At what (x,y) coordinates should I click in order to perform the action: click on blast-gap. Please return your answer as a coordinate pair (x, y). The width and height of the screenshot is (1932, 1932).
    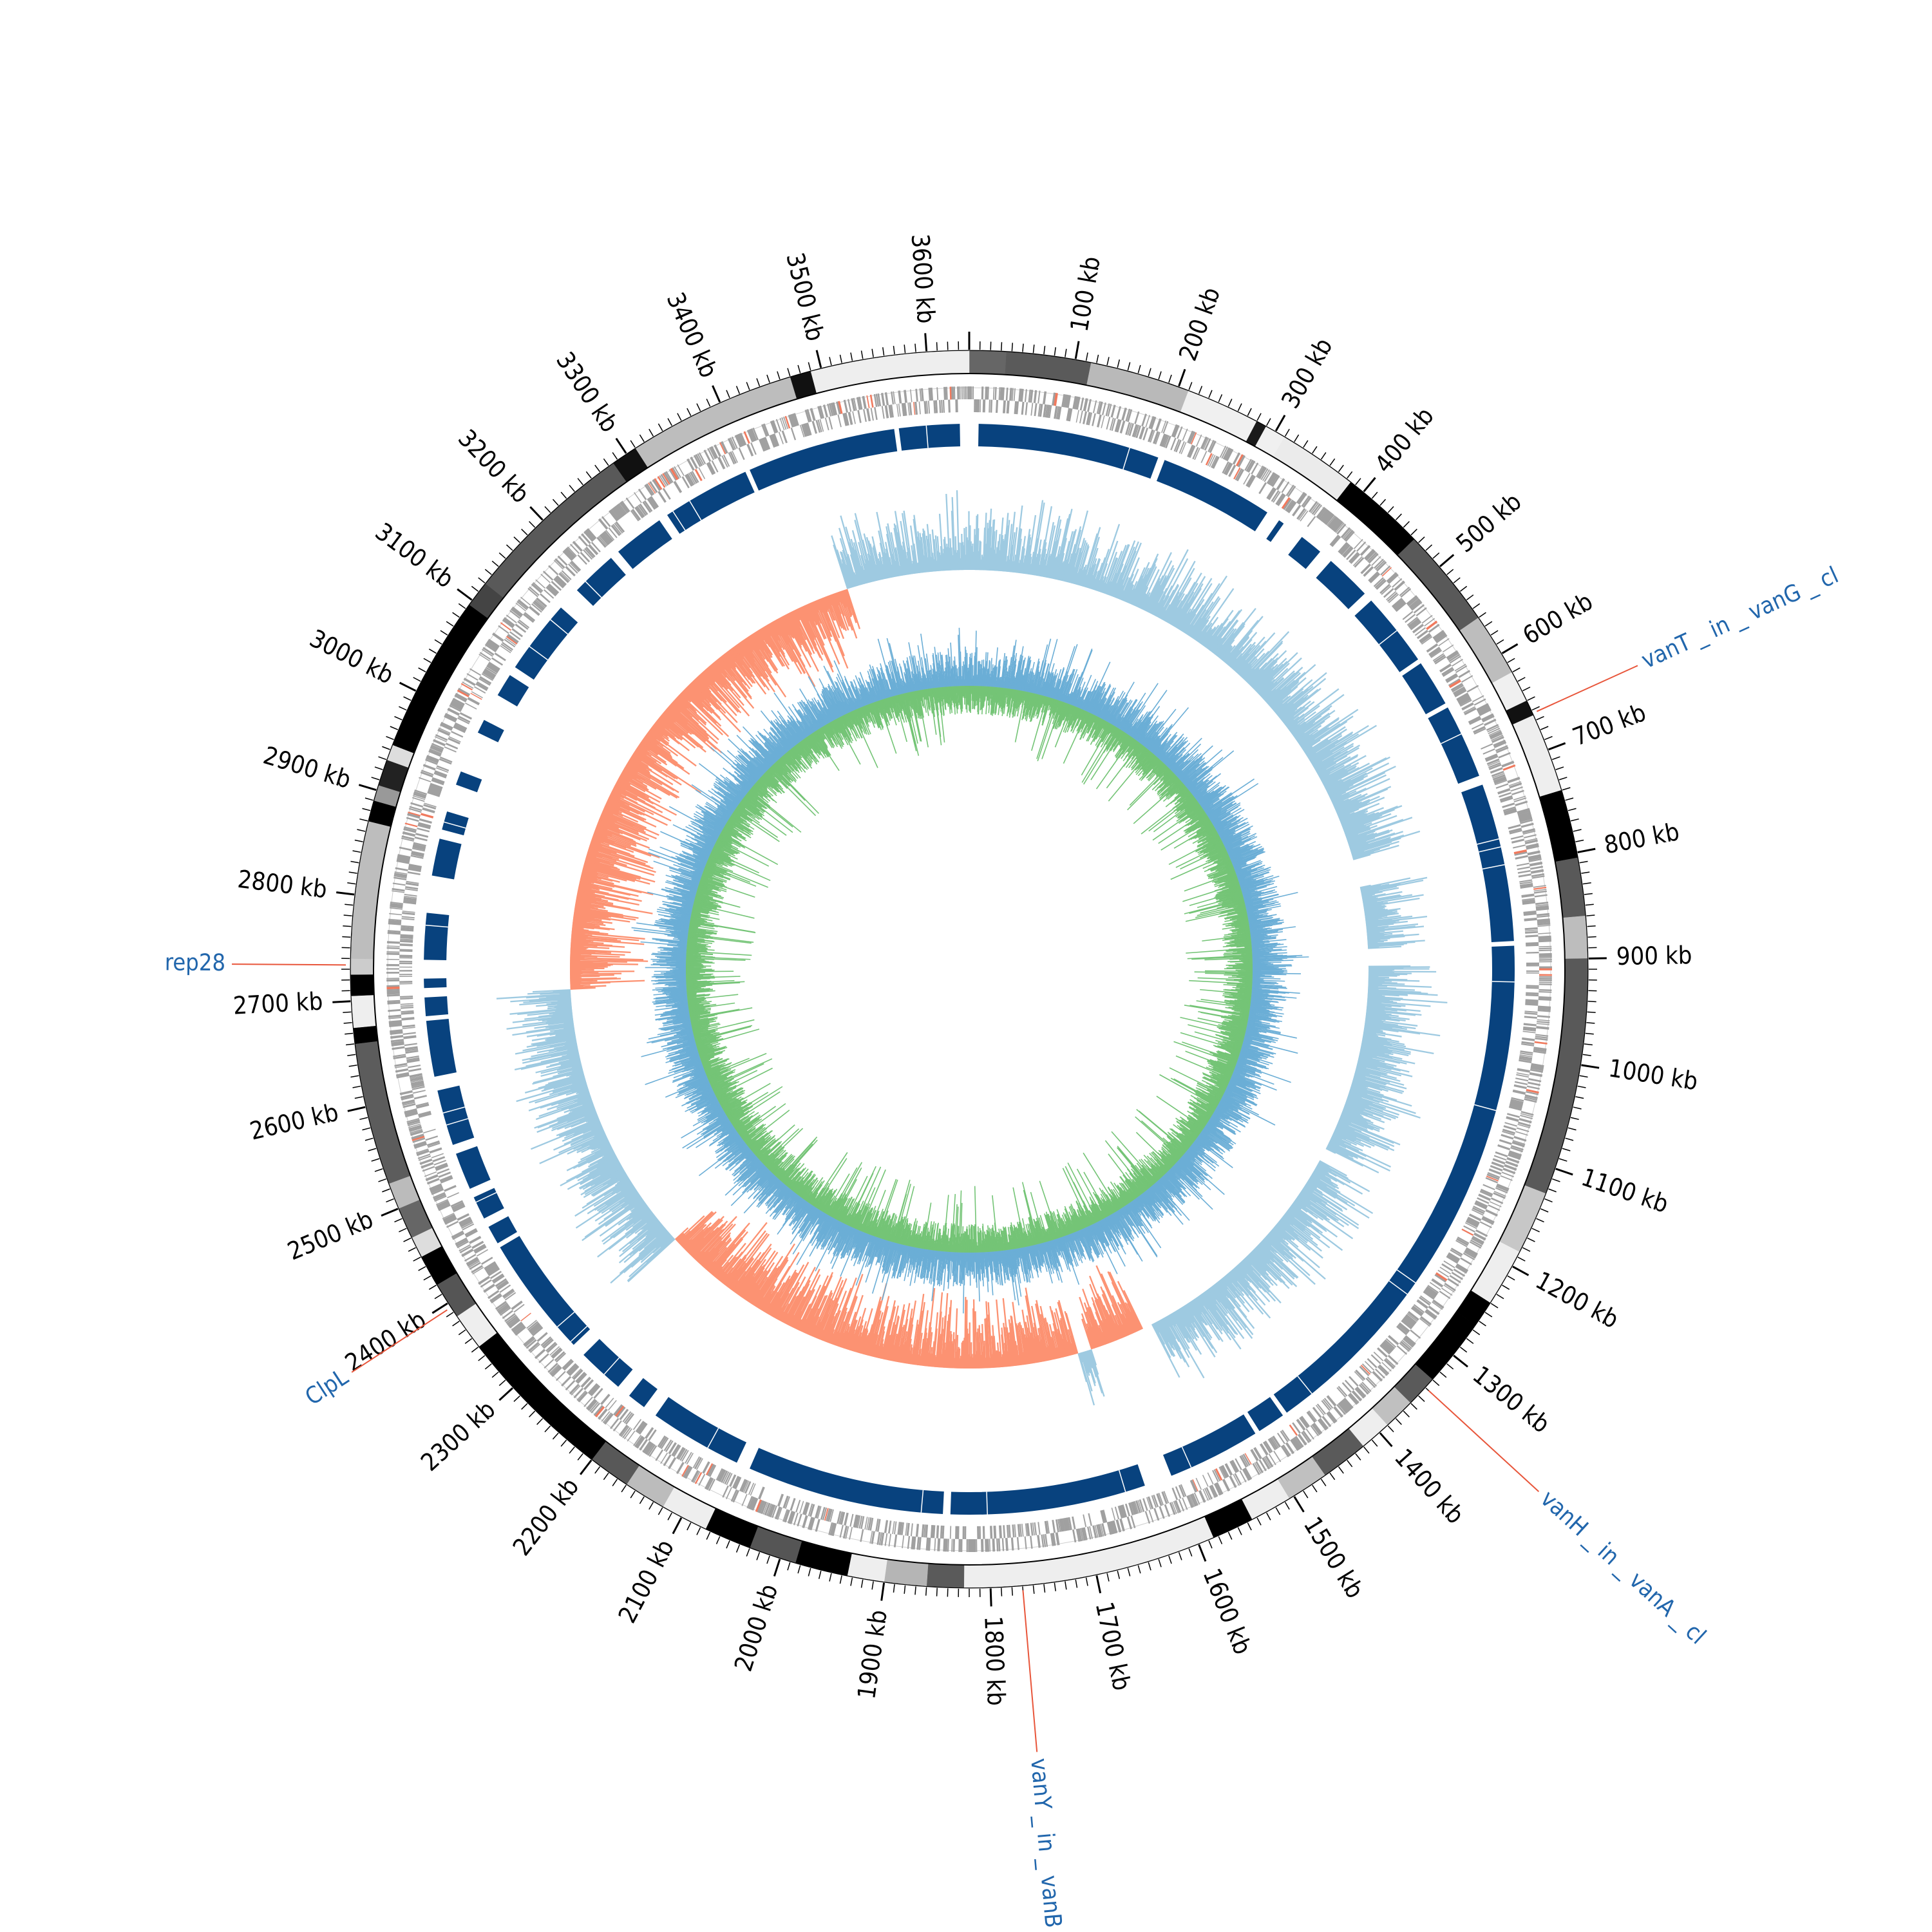
    Looking at the image, I should click on (458, 1122).